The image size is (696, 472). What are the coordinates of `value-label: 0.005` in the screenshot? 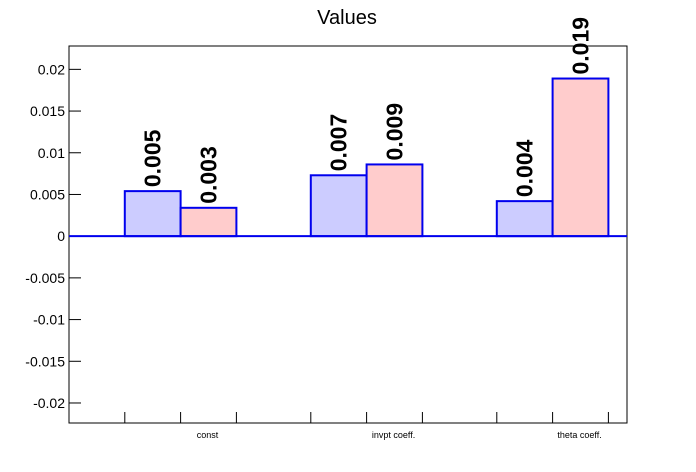 It's located at (153, 158).